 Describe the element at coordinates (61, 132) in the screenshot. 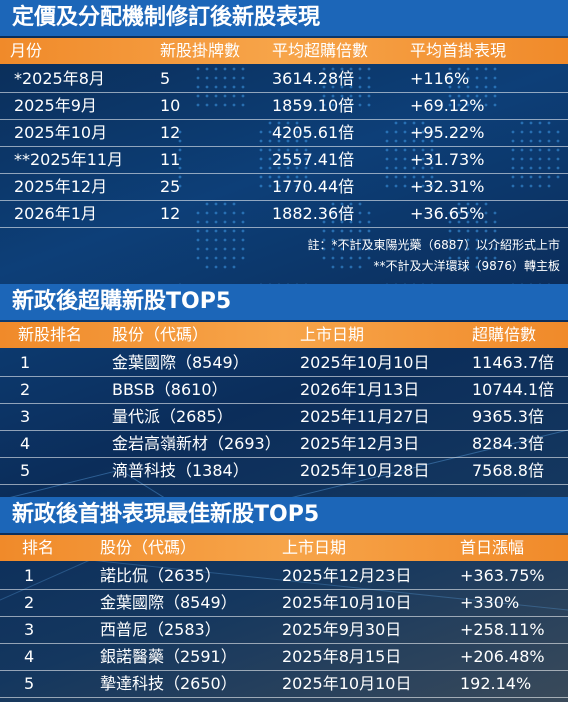

I see `cell-month: 2025年10月` at that location.